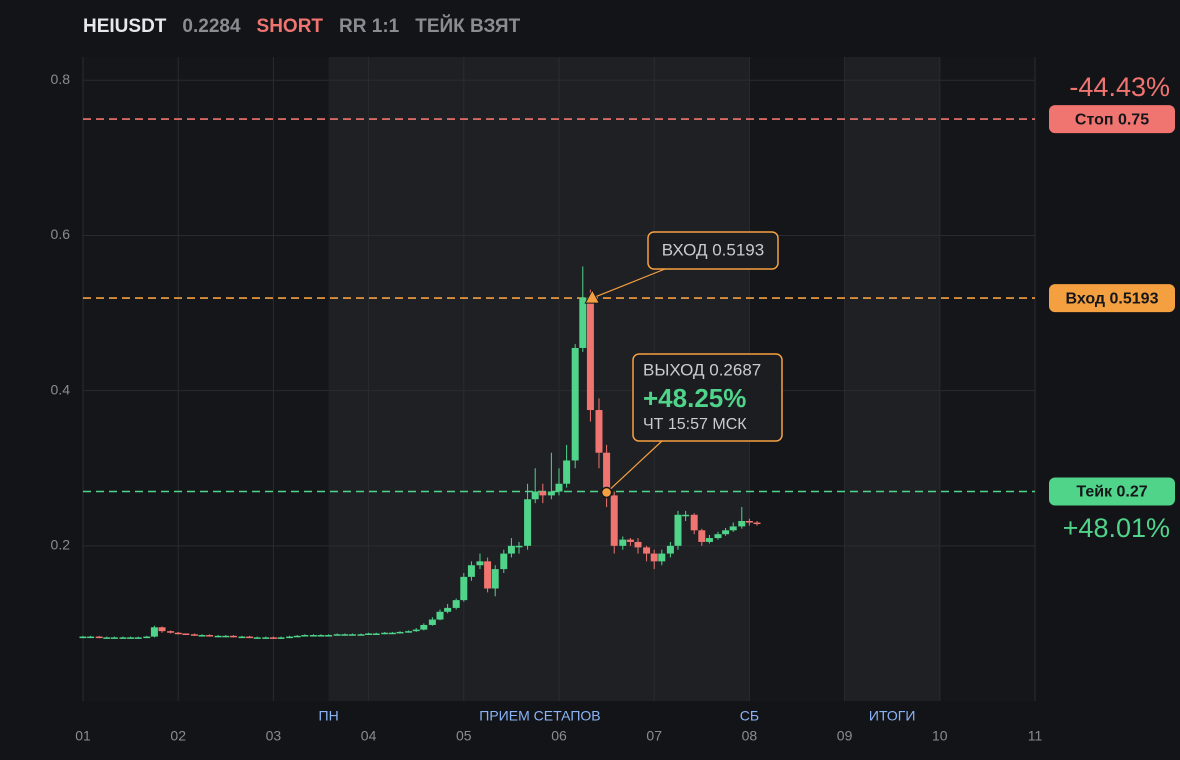 The image size is (1180, 760). I want to click on side: SHORT, so click(290, 26).